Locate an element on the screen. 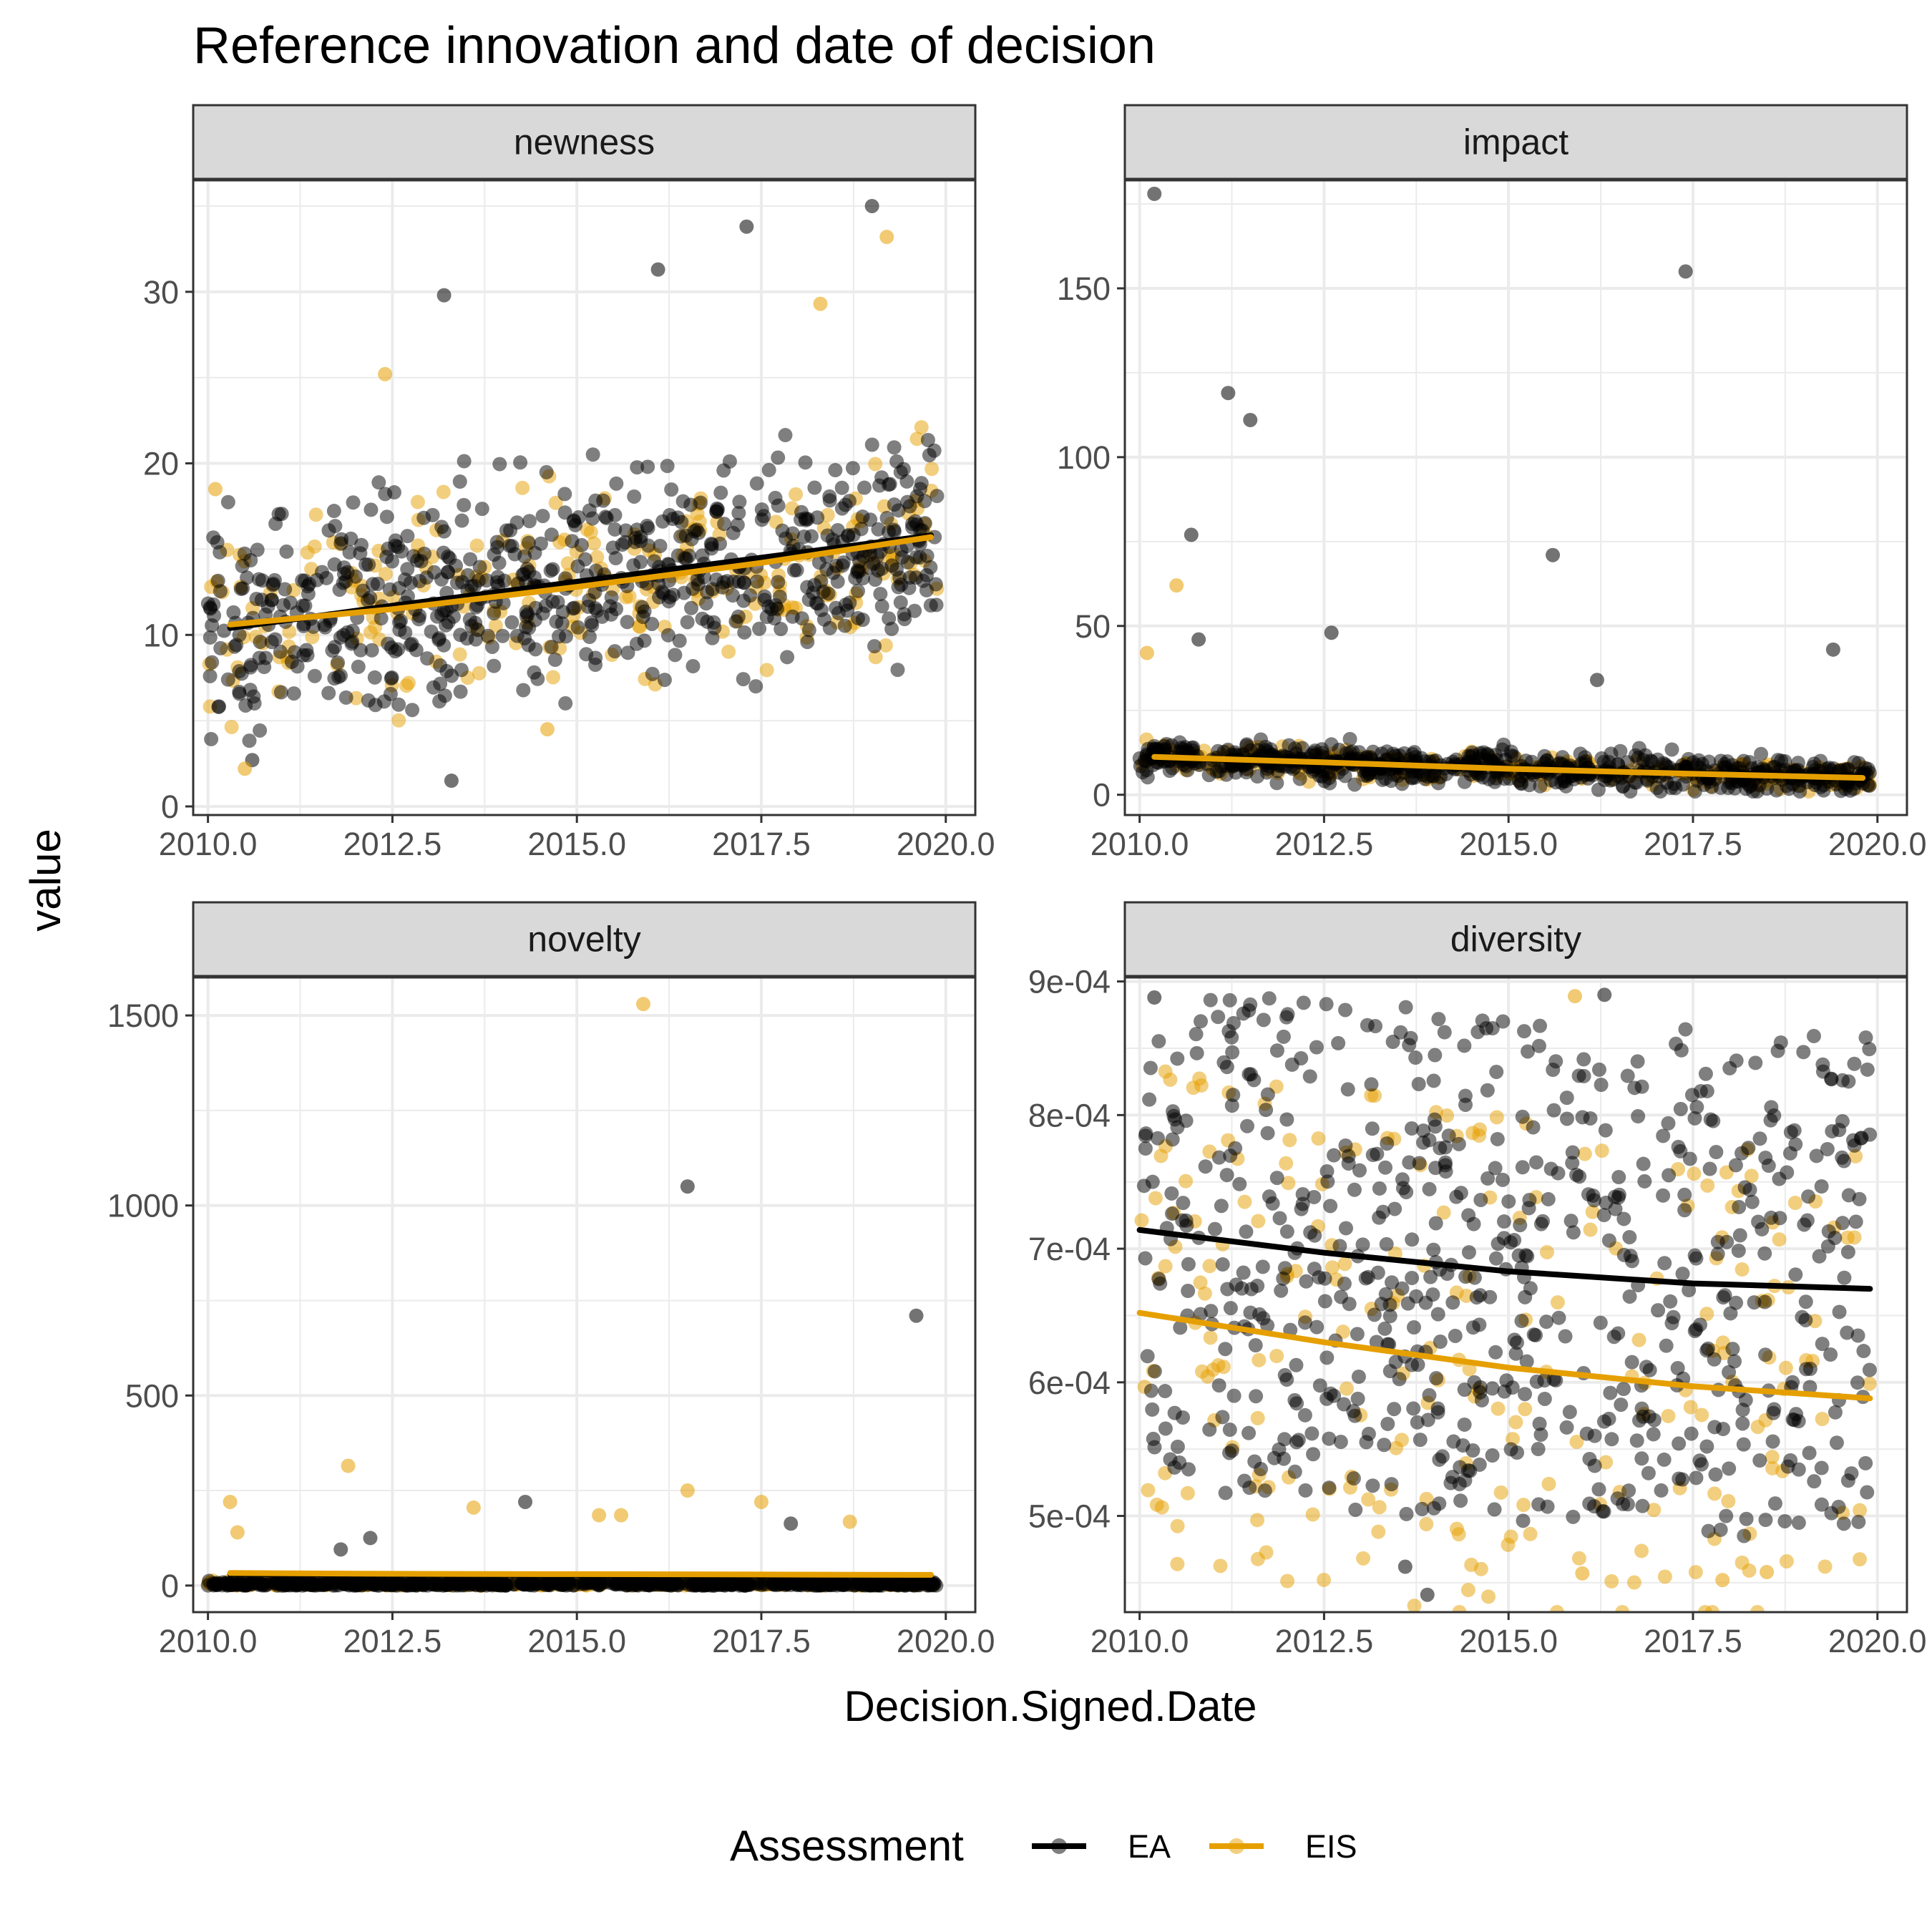 This screenshot has height=1932, width=1932. y-tick-label: 150 is located at coordinates (1084, 288).